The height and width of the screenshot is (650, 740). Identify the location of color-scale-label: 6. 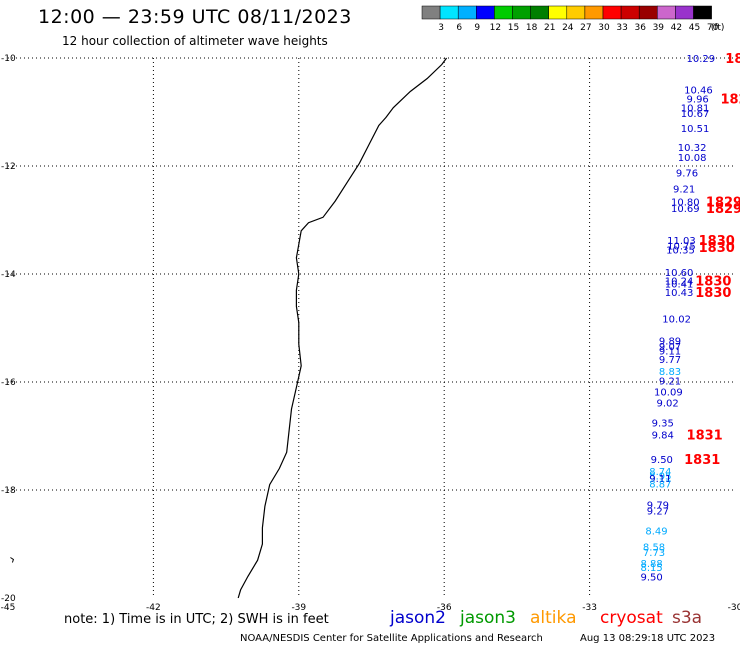
(459, 28).